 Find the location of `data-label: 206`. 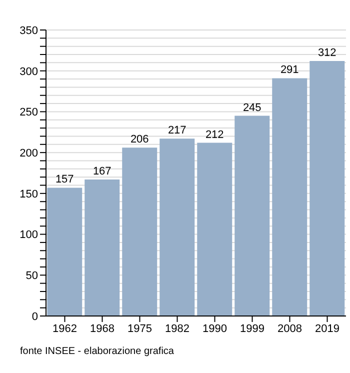

data-label: 206 is located at coordinates (139, 140).